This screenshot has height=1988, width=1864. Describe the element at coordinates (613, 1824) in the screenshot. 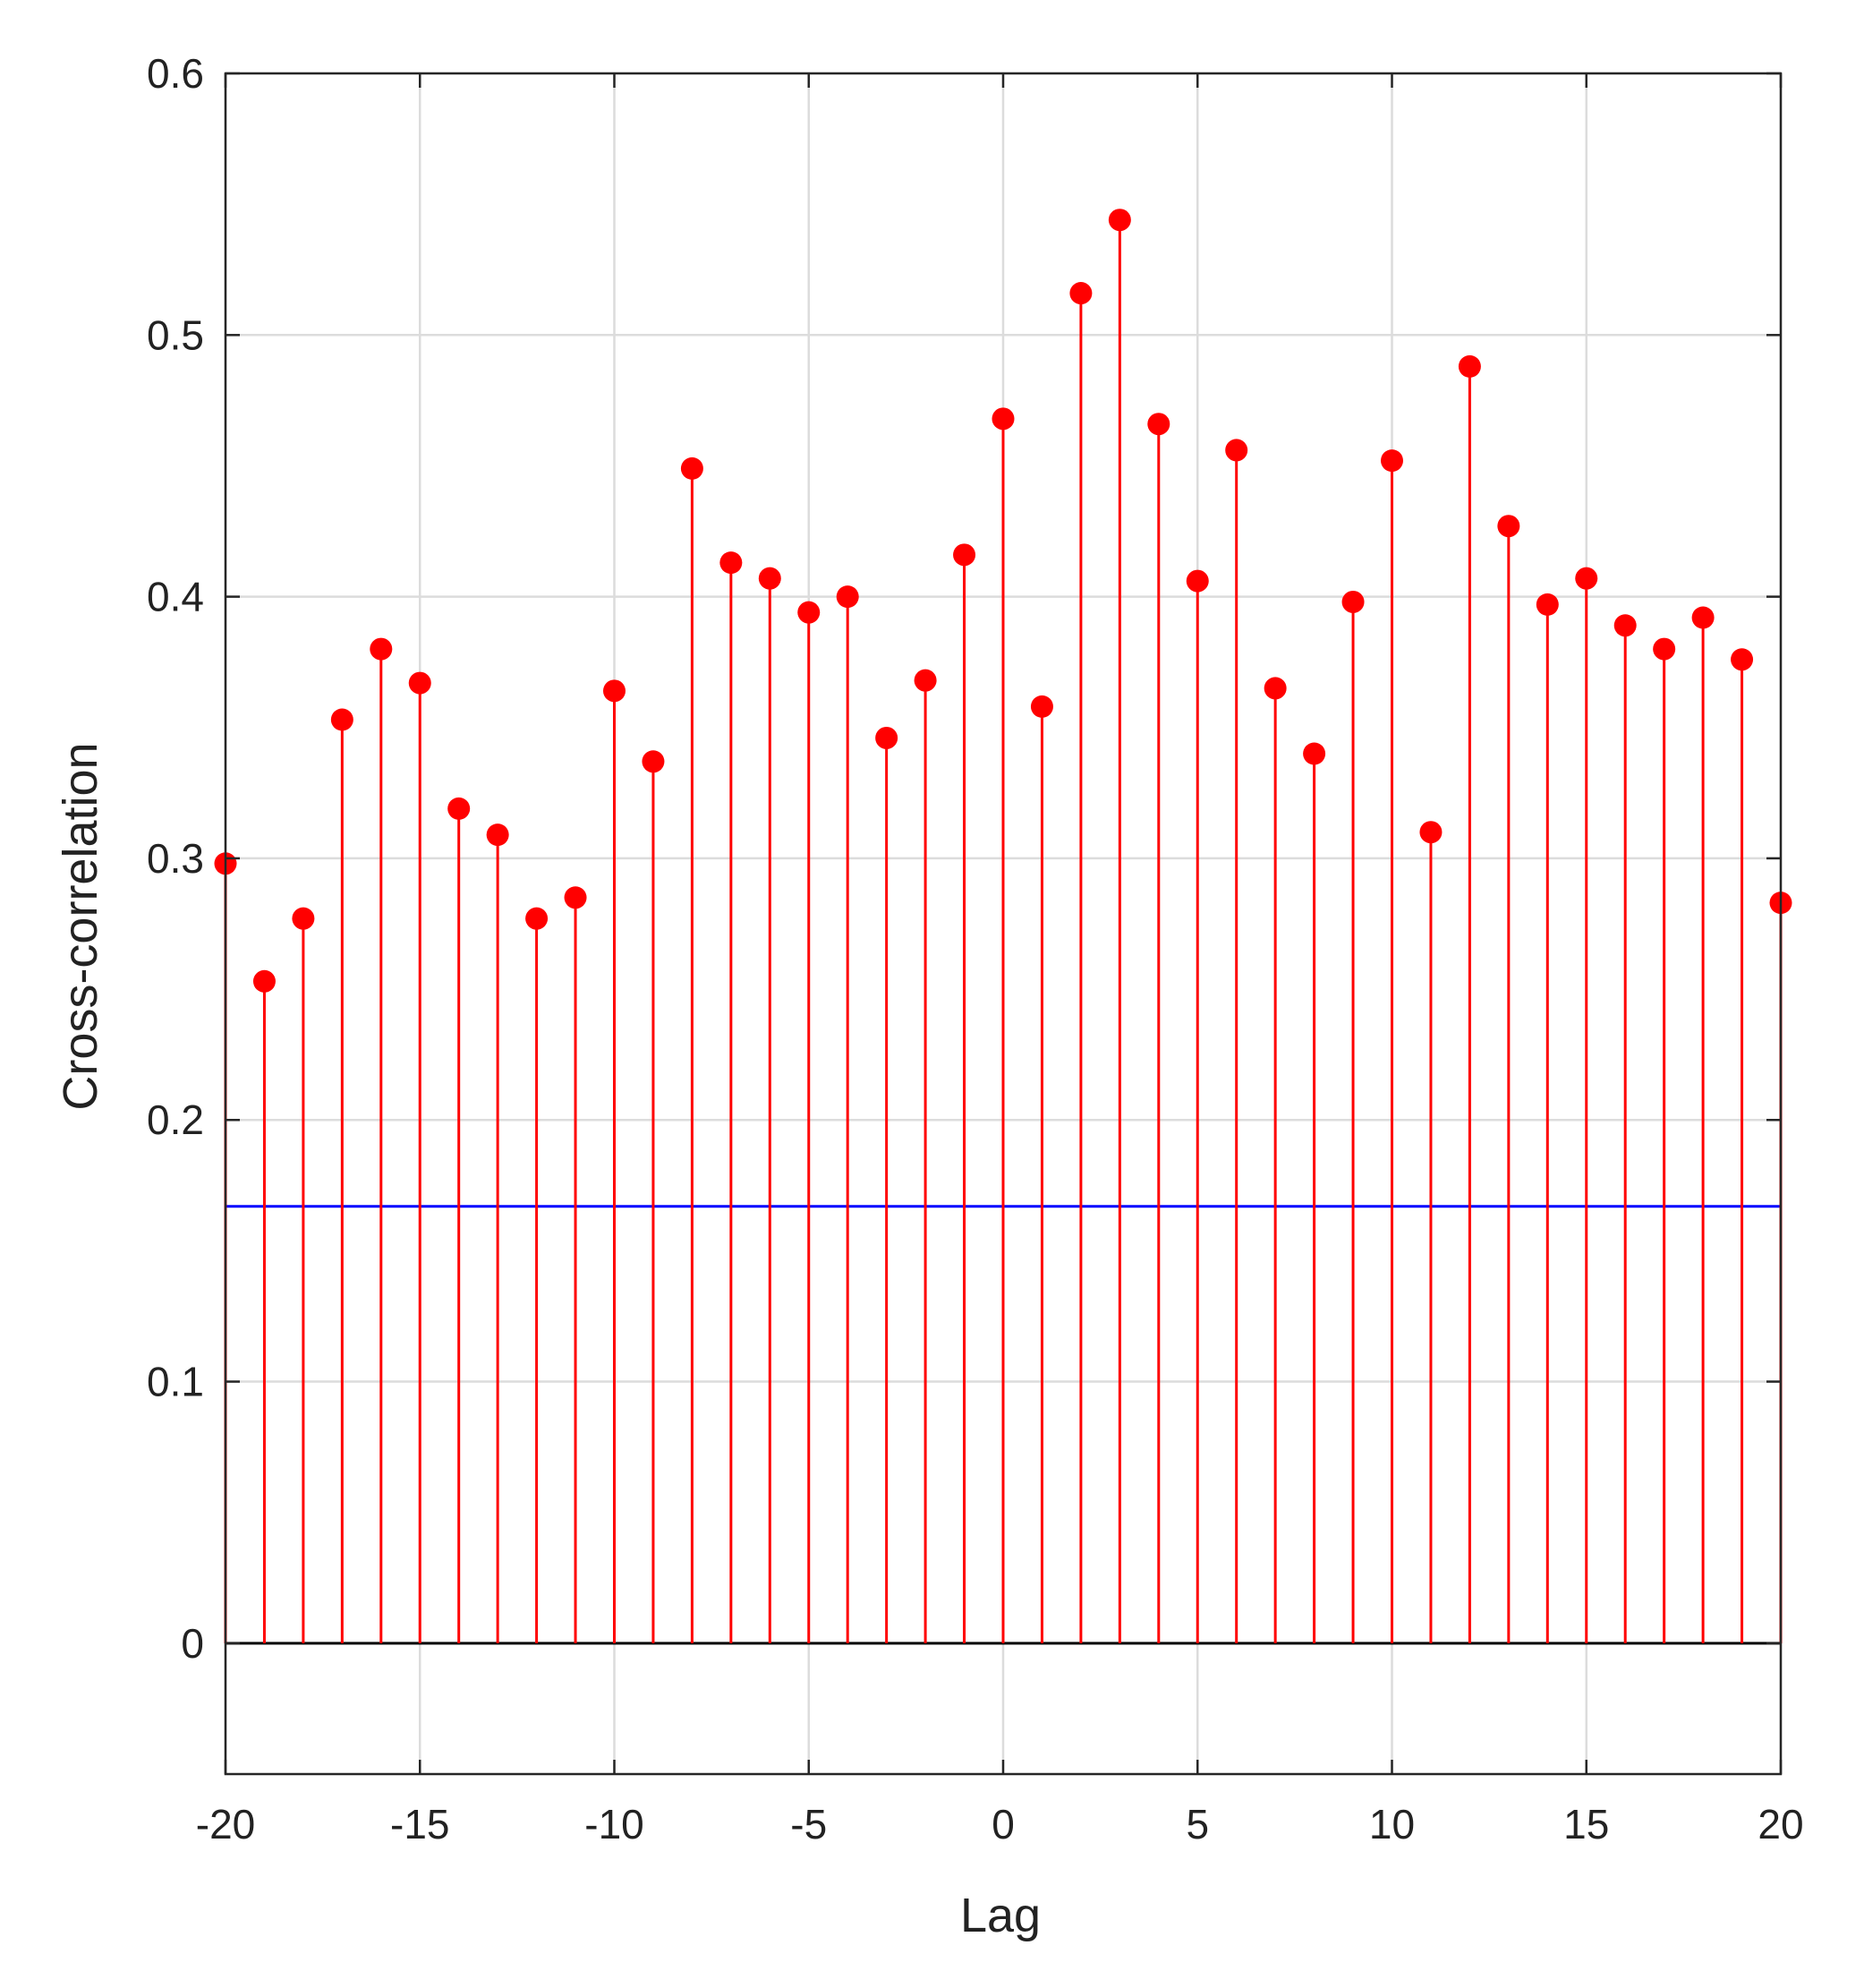

I see `x-tick-label: -10` at that location.